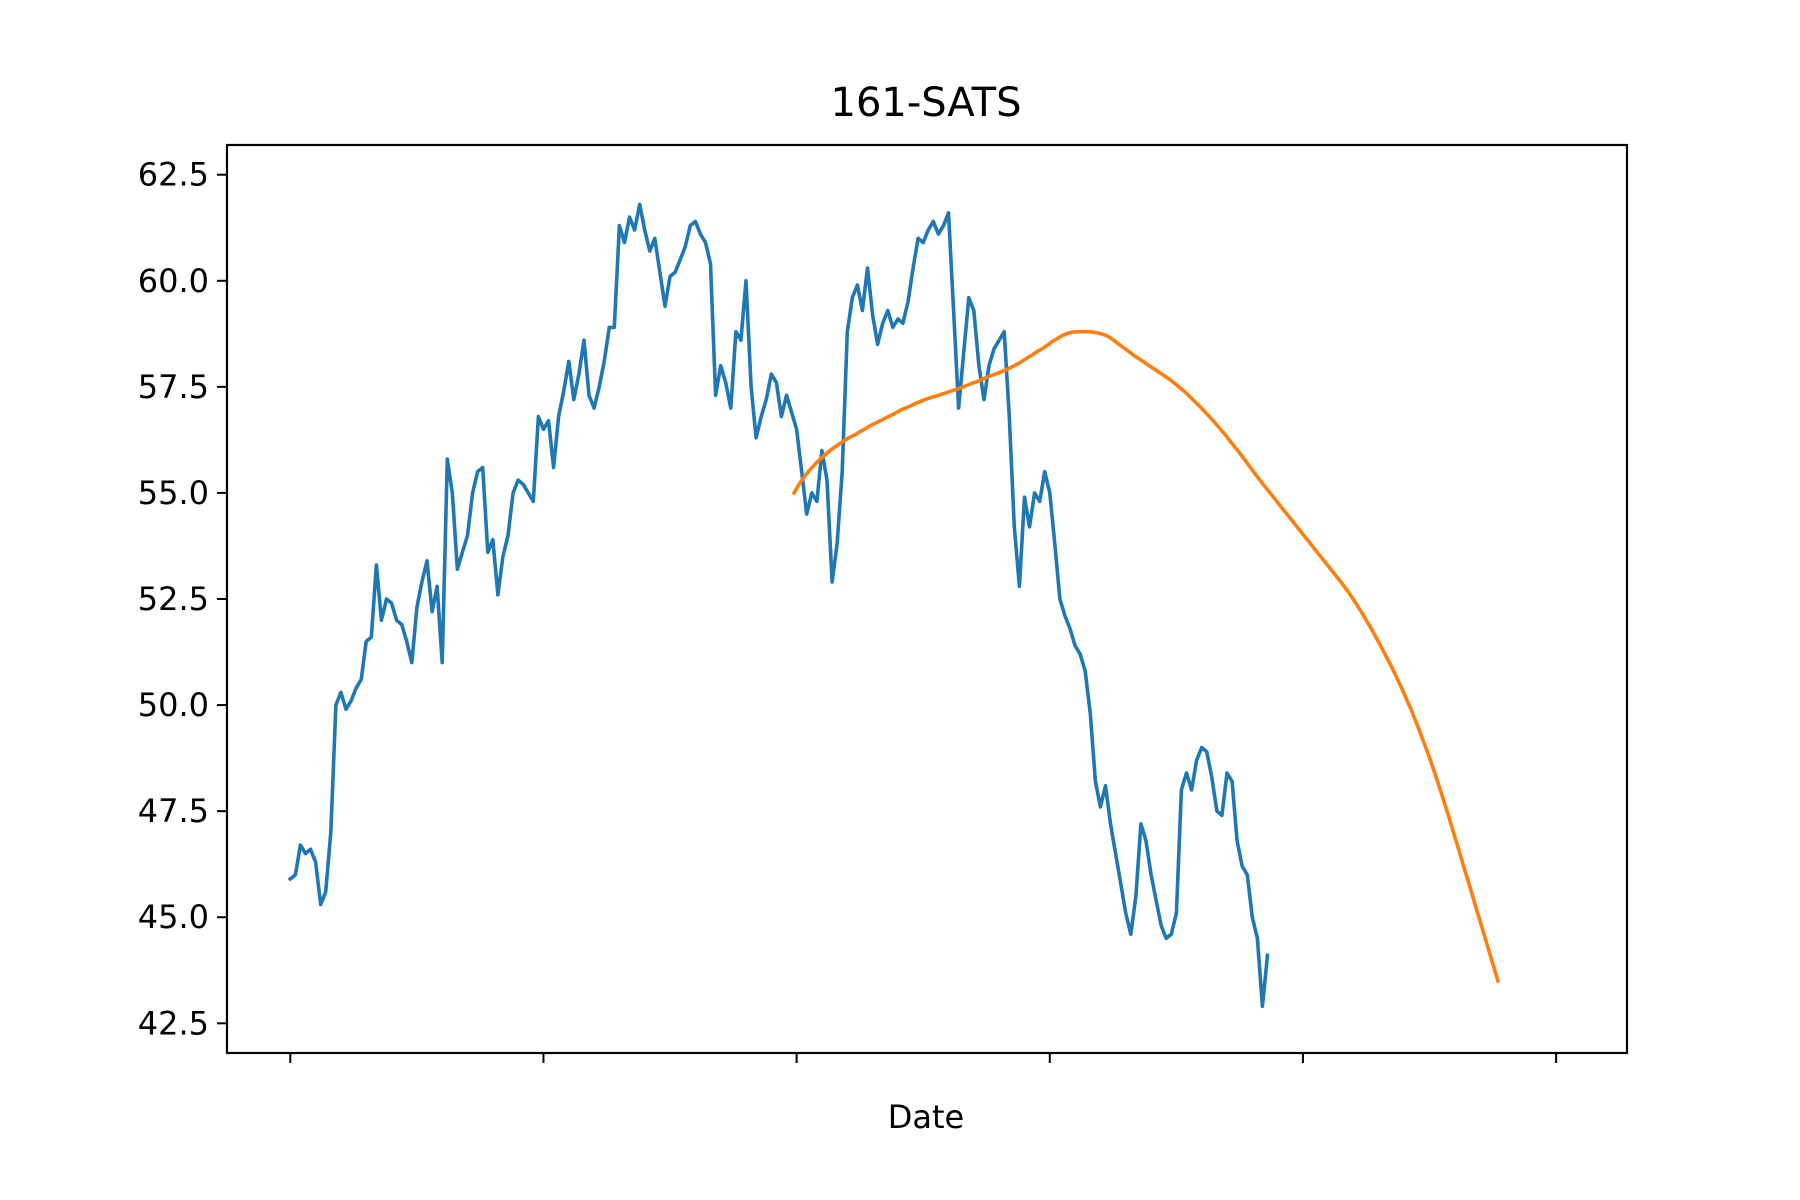 The image size is (1800, 1200). I want to click on y-tick-label: 45.0, so click(173, 917).